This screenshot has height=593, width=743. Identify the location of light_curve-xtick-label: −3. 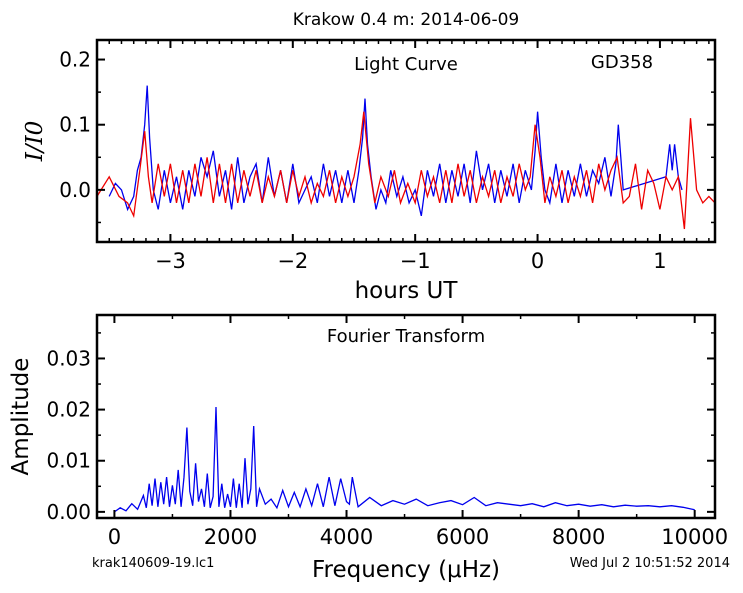
(170, 261).